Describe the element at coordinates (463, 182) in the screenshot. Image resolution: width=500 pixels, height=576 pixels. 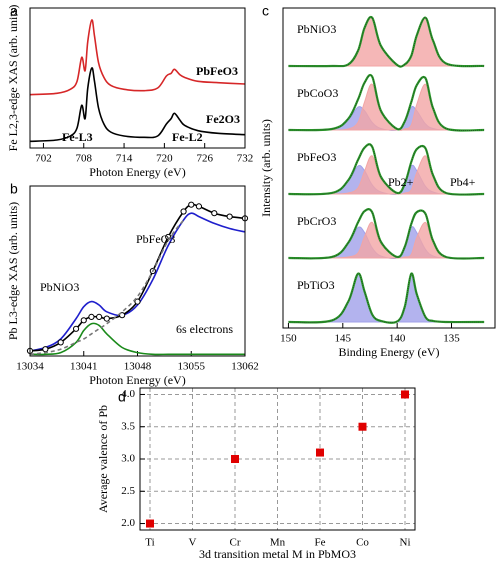
I see `annotation: Pb4+` at that location.